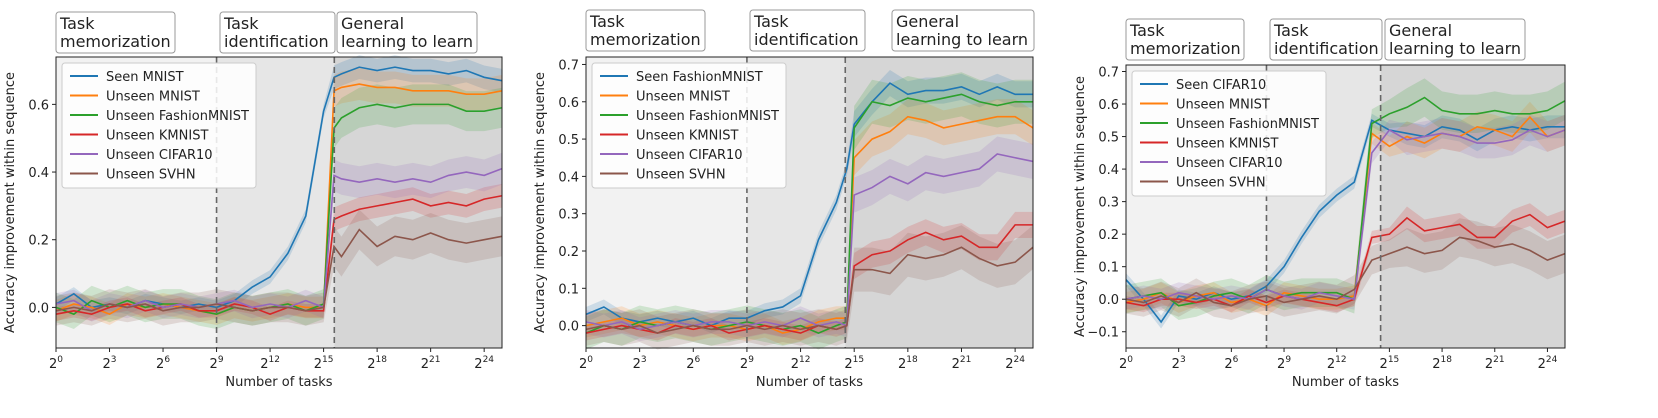 The image size is (1658, 418). I want to click on x-tick-label: 20, so click(586, 363).